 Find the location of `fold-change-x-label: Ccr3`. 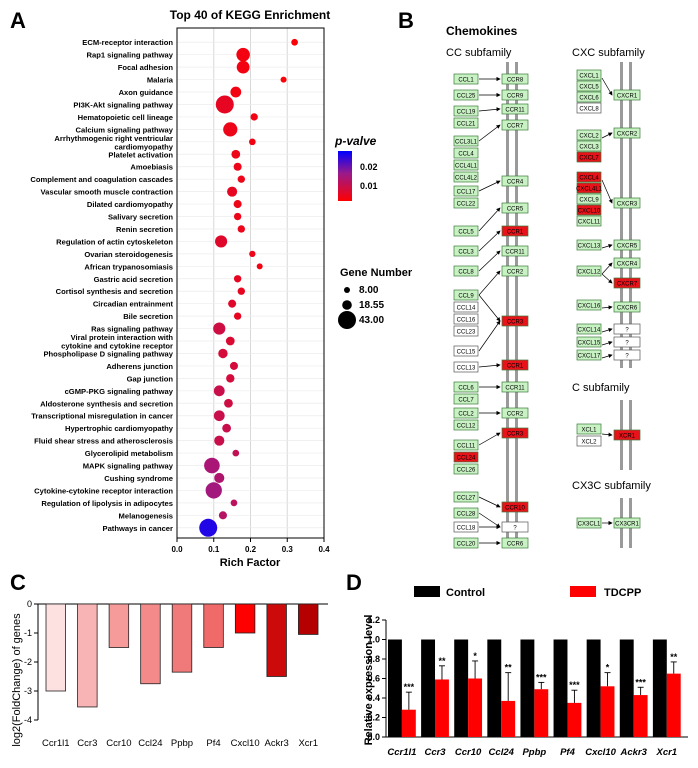

fold-change-x-label: Ccr3 is located at coordinates (87, 743).